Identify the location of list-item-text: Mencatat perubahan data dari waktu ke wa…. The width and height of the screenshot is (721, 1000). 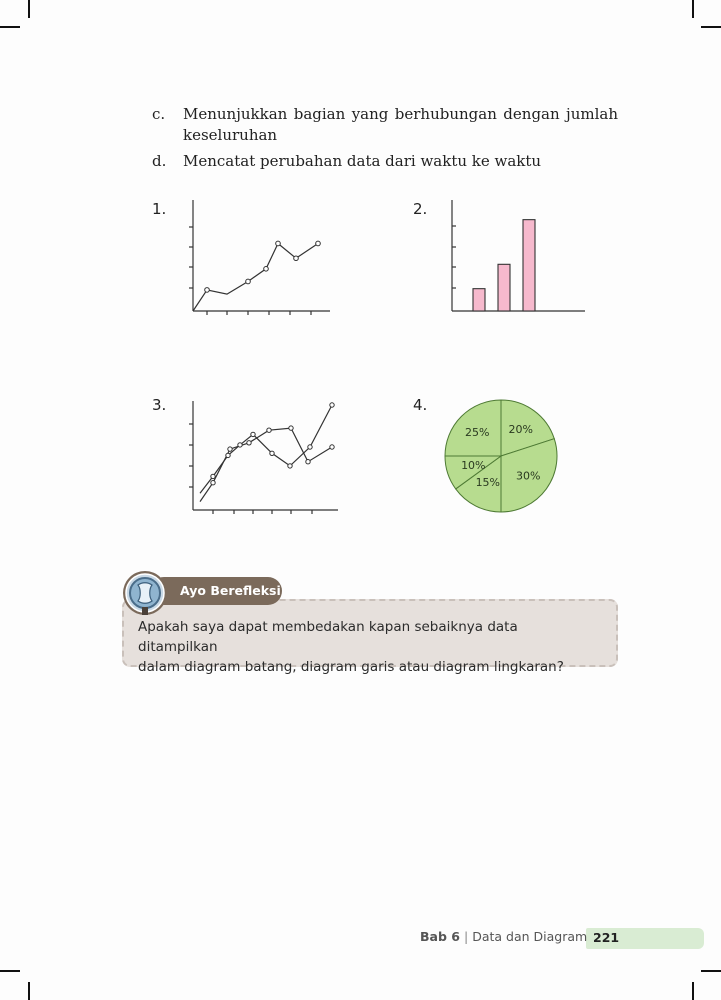
(362, 161).